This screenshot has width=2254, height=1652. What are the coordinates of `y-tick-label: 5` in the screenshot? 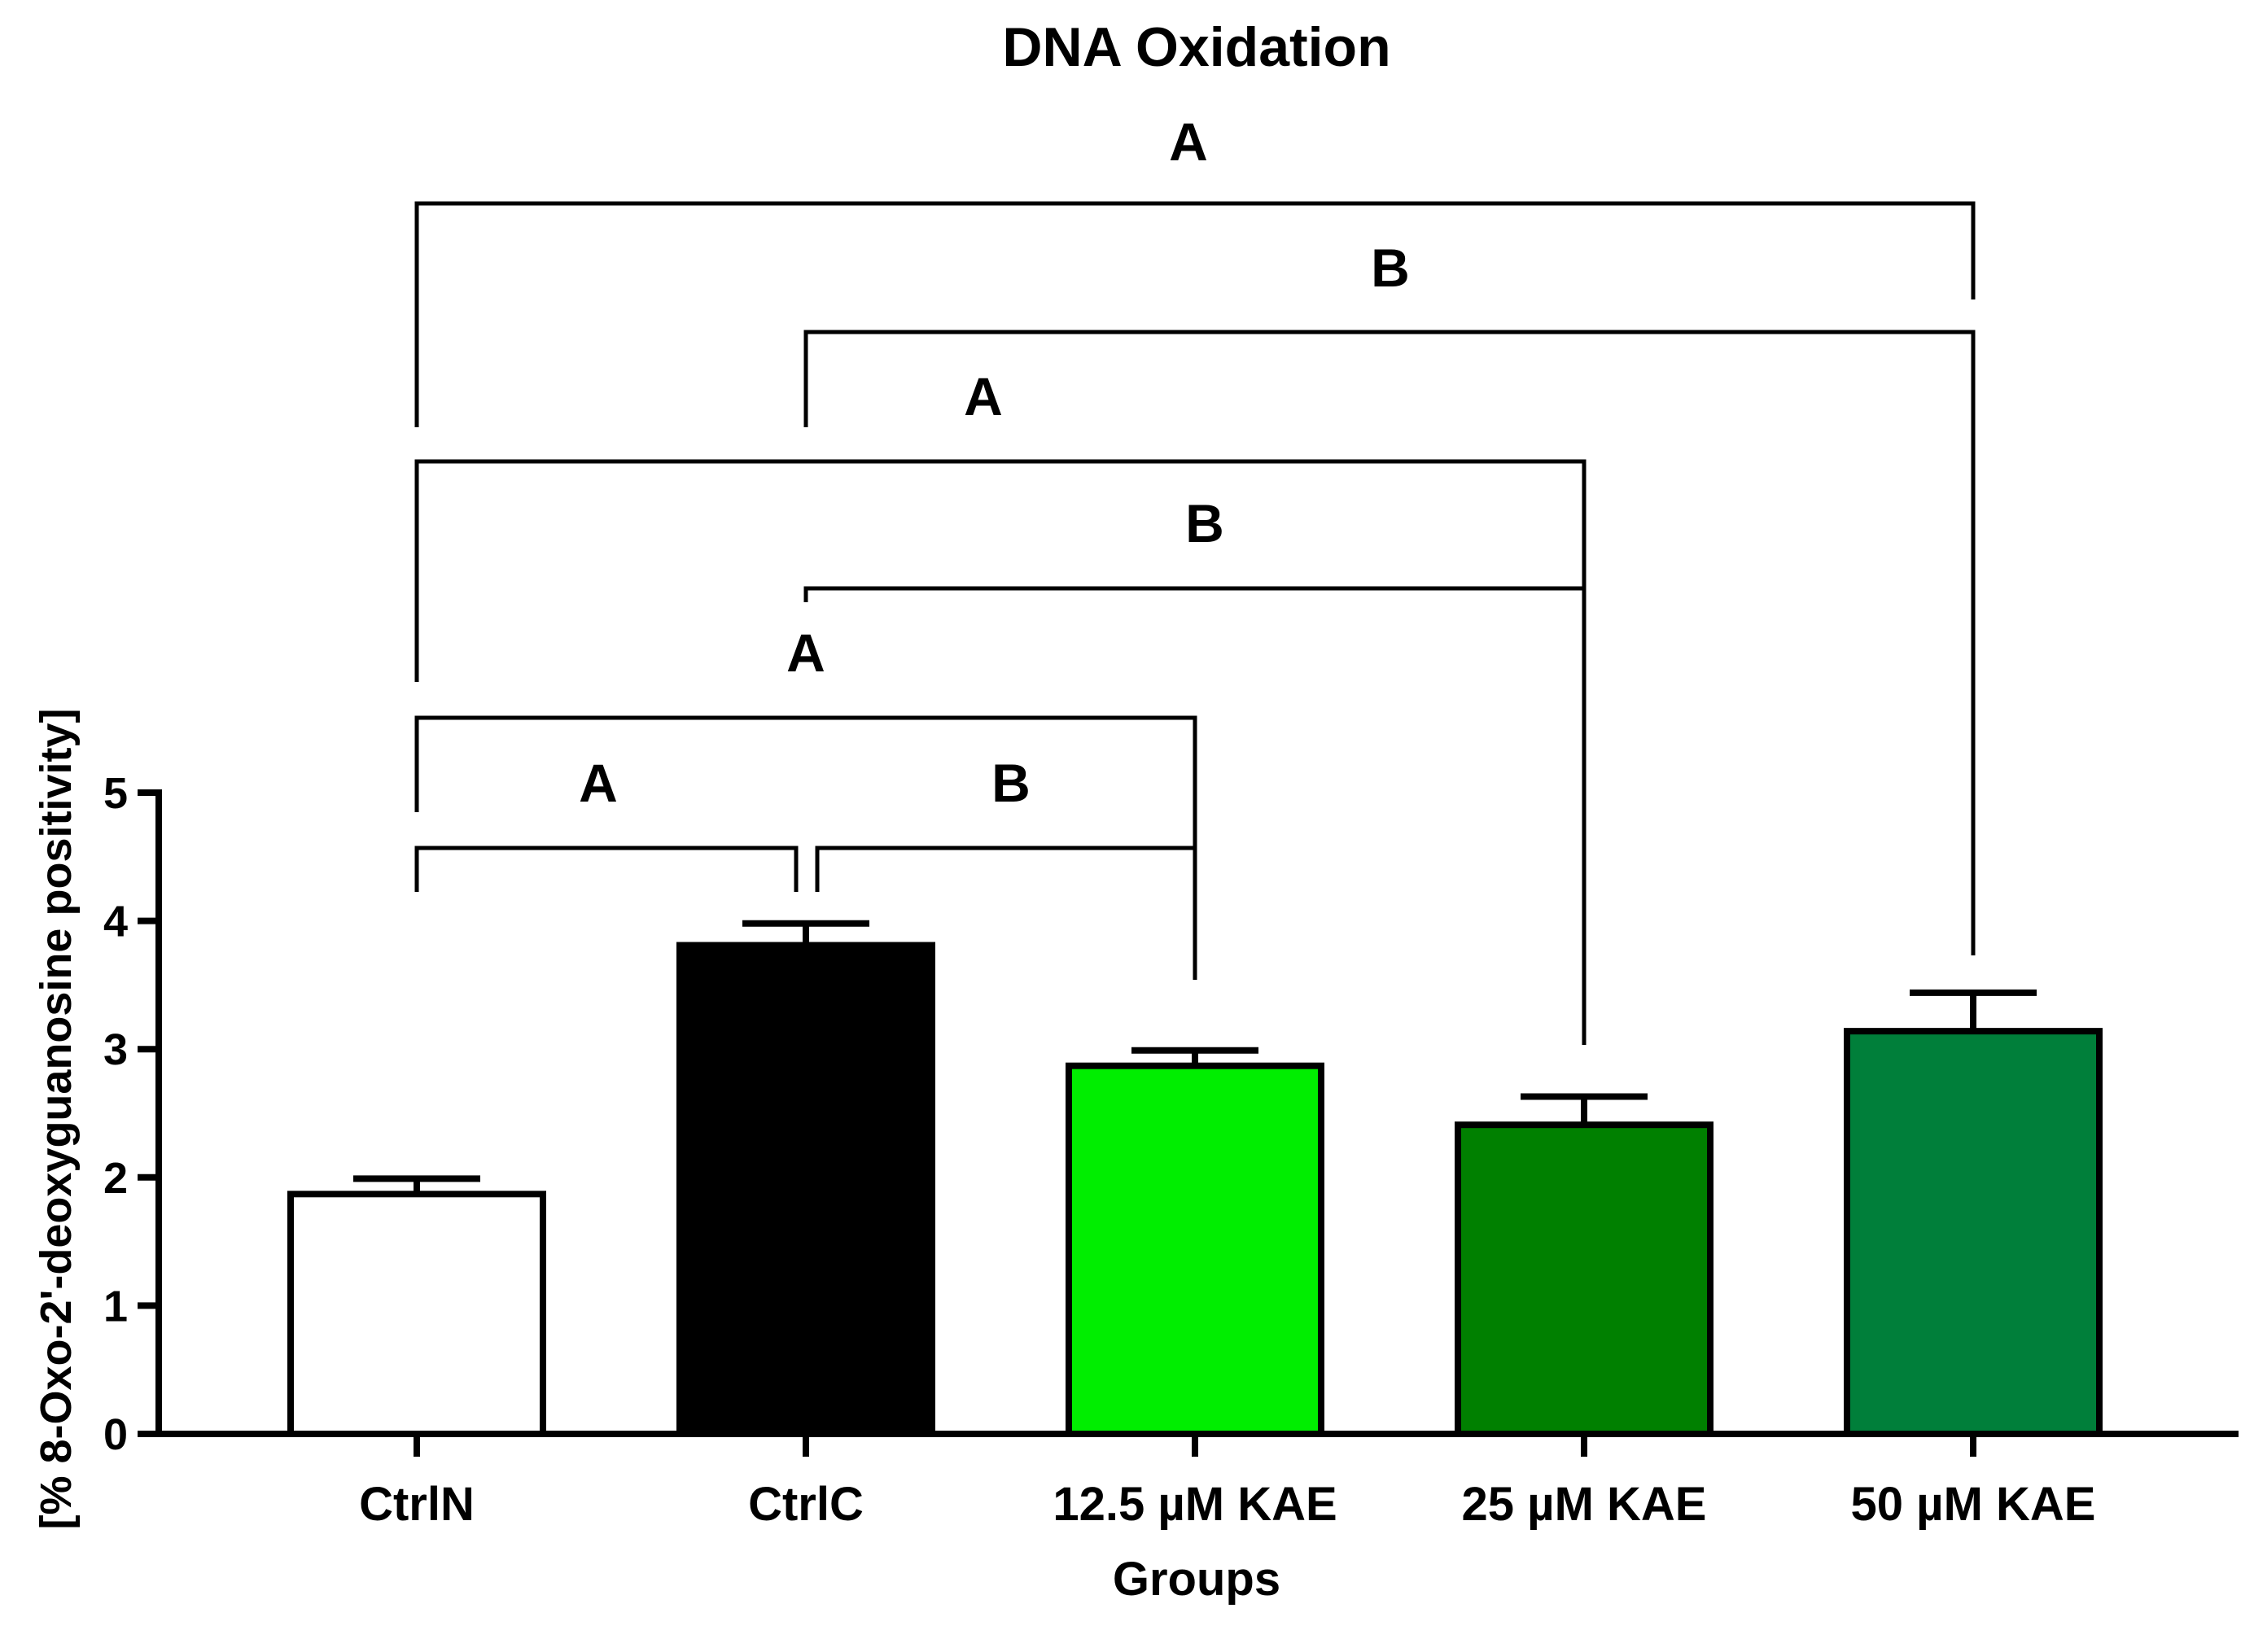 It's located at (116, 793).